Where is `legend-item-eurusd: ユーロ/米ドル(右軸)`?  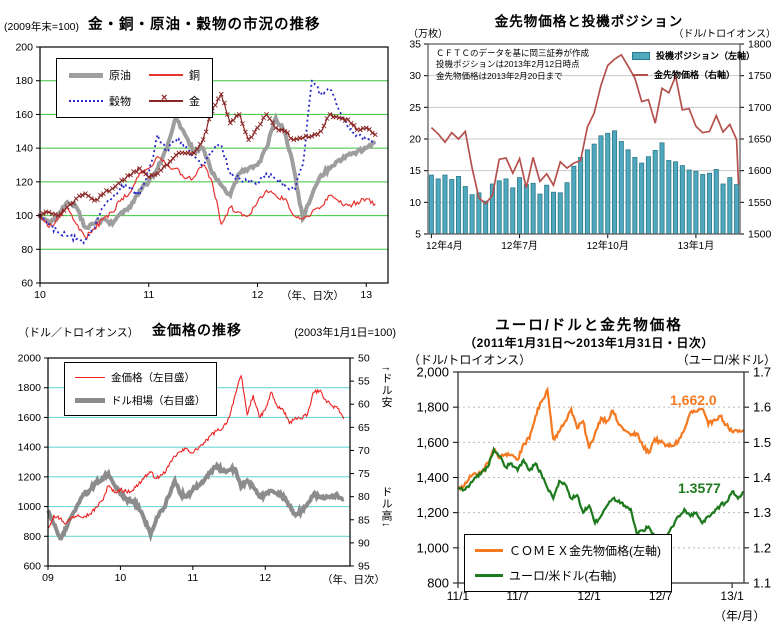 legend-item-eurusd: ユーロ/米ドル(右軸) is located at coordinates (568, 575).